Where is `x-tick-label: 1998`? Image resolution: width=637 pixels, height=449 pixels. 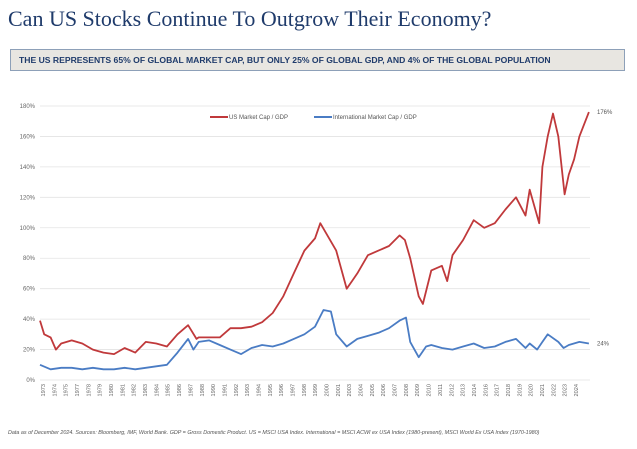
x-tick-label: 1998 is located at coordinates (305, 390).